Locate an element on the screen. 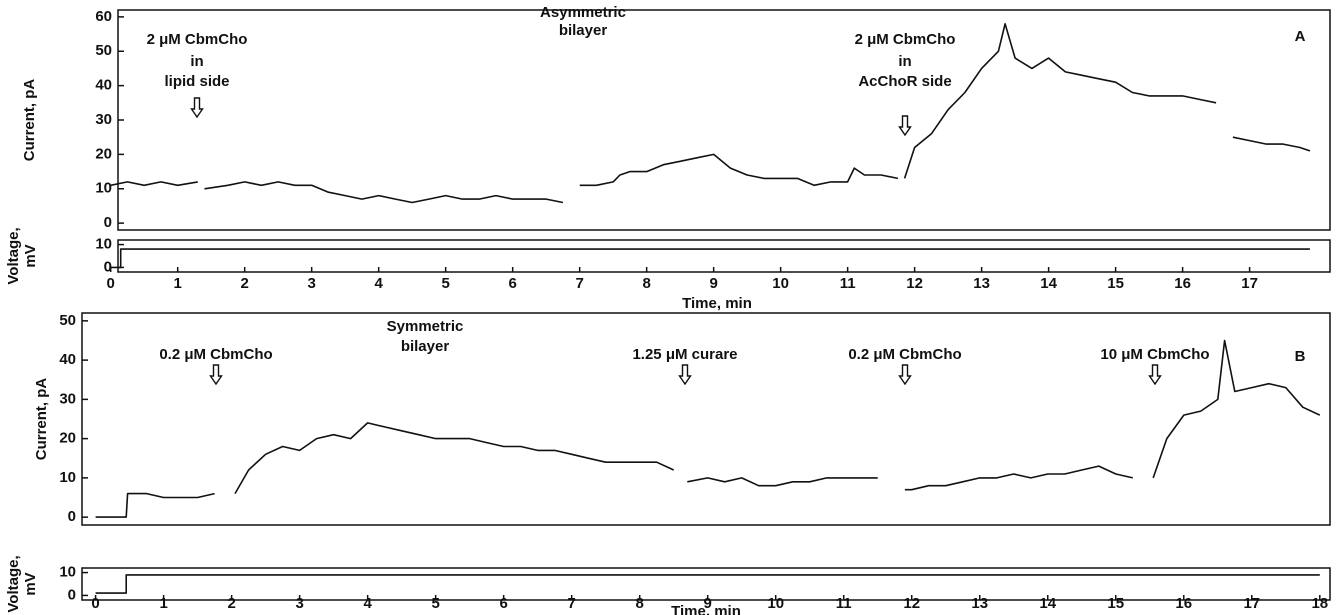 This screenshot has height=615, width=1341. annotation: AcChoR side is located at coordinates (904, 81).